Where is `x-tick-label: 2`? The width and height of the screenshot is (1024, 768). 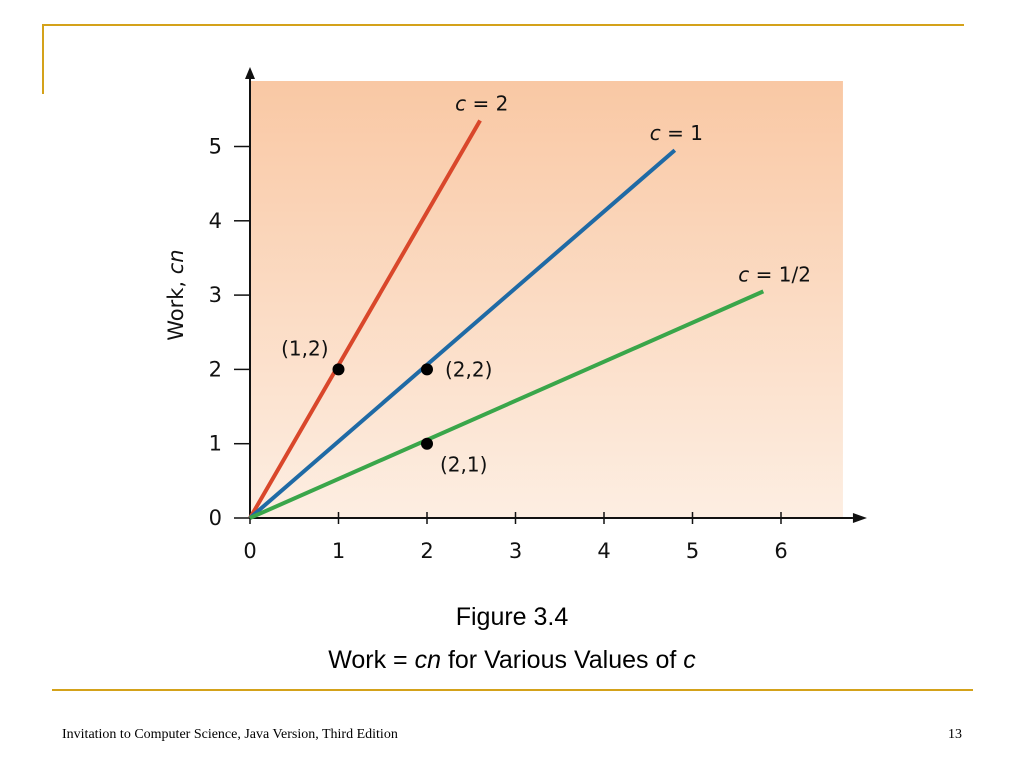 x-tick-label: 2 is located at coordinates (426, 551).